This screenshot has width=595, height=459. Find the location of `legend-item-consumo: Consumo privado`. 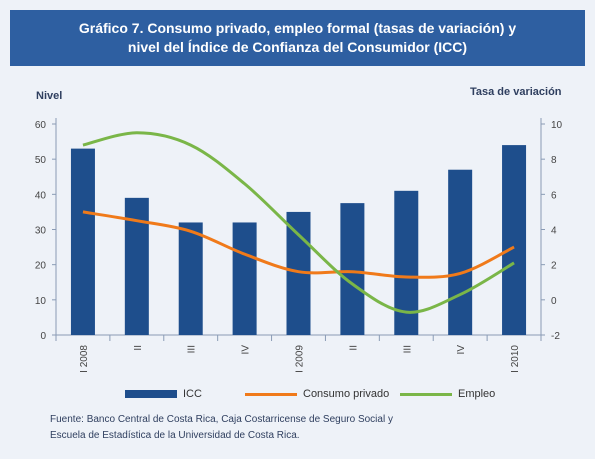

legend-item-consumo: Consumo privado is located at coordinates (317, 394).